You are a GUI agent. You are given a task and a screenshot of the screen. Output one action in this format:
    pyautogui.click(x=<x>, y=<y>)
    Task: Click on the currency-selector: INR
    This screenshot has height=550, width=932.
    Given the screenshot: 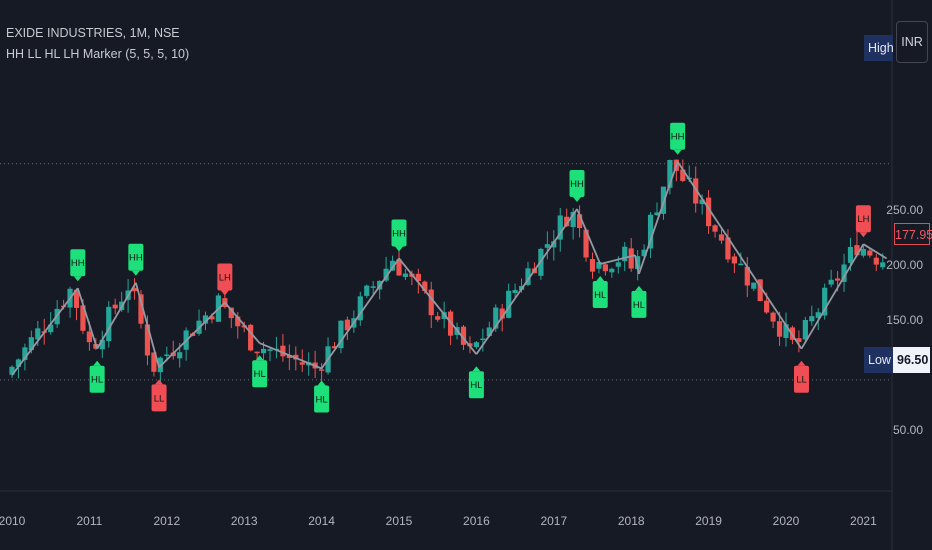 What is the action you would take?
    pyautogui.click(x=912, y=42)
    